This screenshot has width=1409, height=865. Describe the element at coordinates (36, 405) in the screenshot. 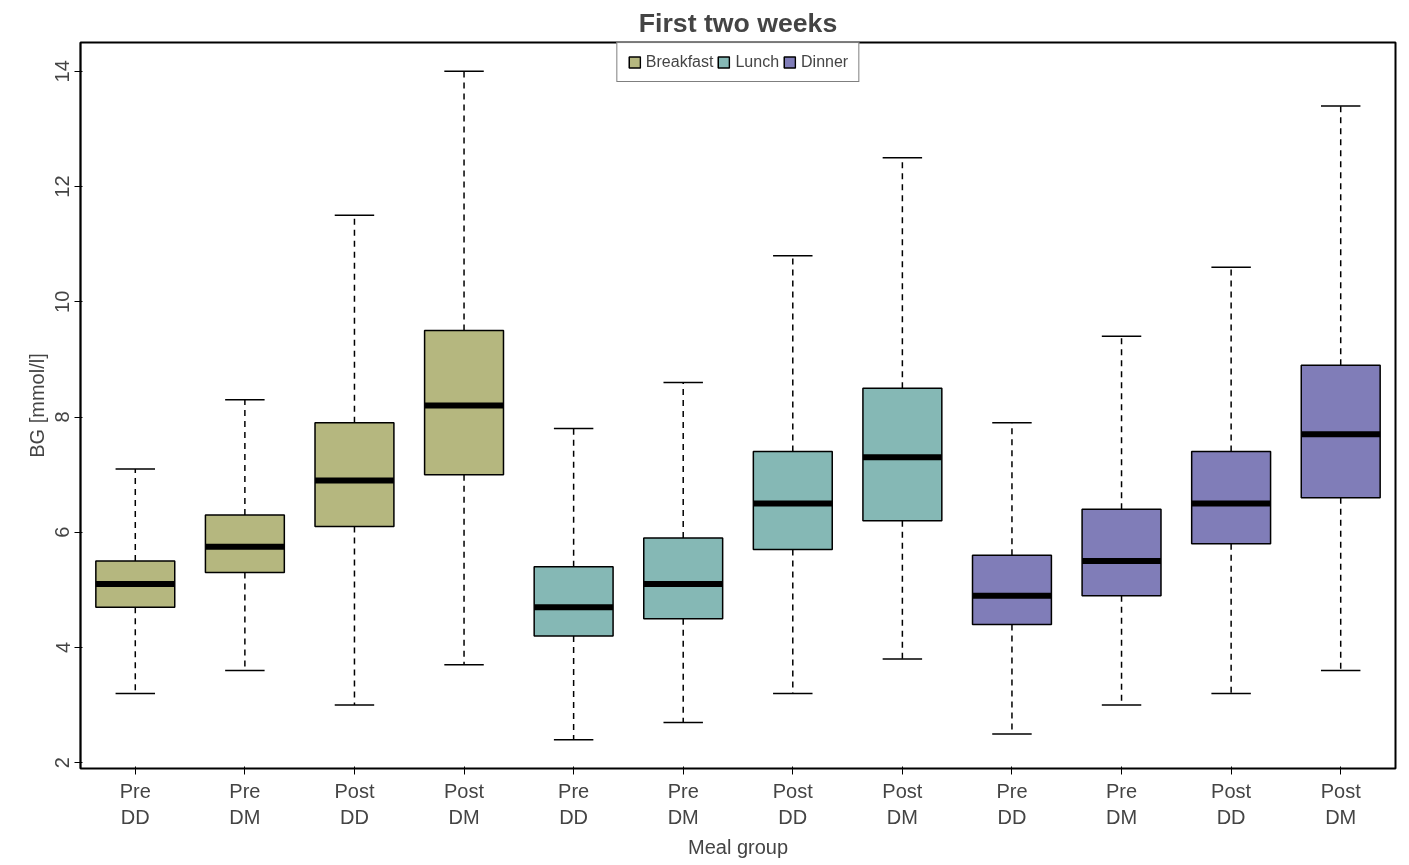

I see `y-axis-title: BG [mmol/l]` at that location.